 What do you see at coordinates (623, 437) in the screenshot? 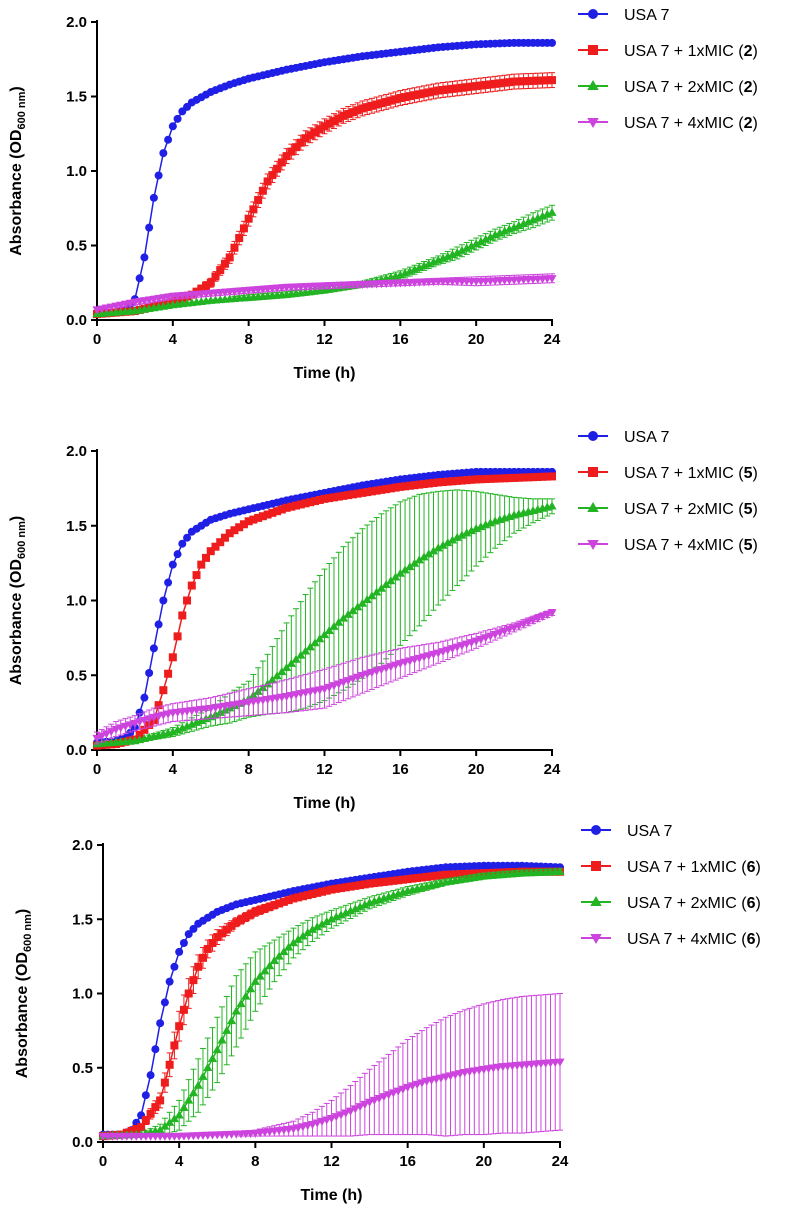
I see `legend-entry-0: USA 7` at bounding box center [623, 437].